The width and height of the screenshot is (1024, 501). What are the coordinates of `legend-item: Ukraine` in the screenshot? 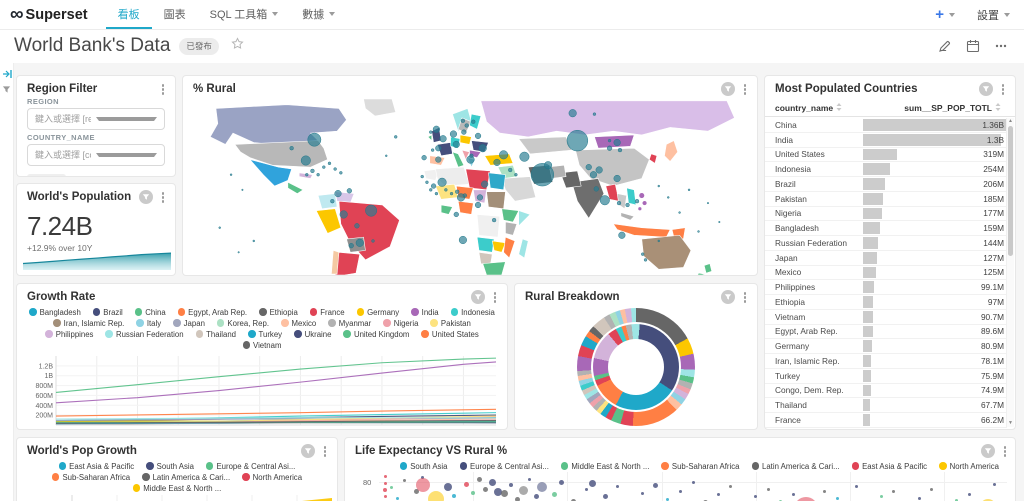 It's located at (312, 334).